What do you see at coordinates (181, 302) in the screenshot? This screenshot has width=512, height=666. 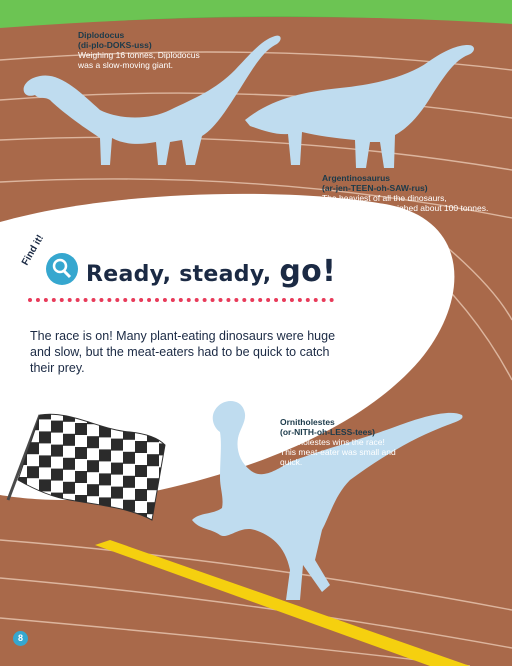 I see `dotted-divider` at bounding box center [181, 302].